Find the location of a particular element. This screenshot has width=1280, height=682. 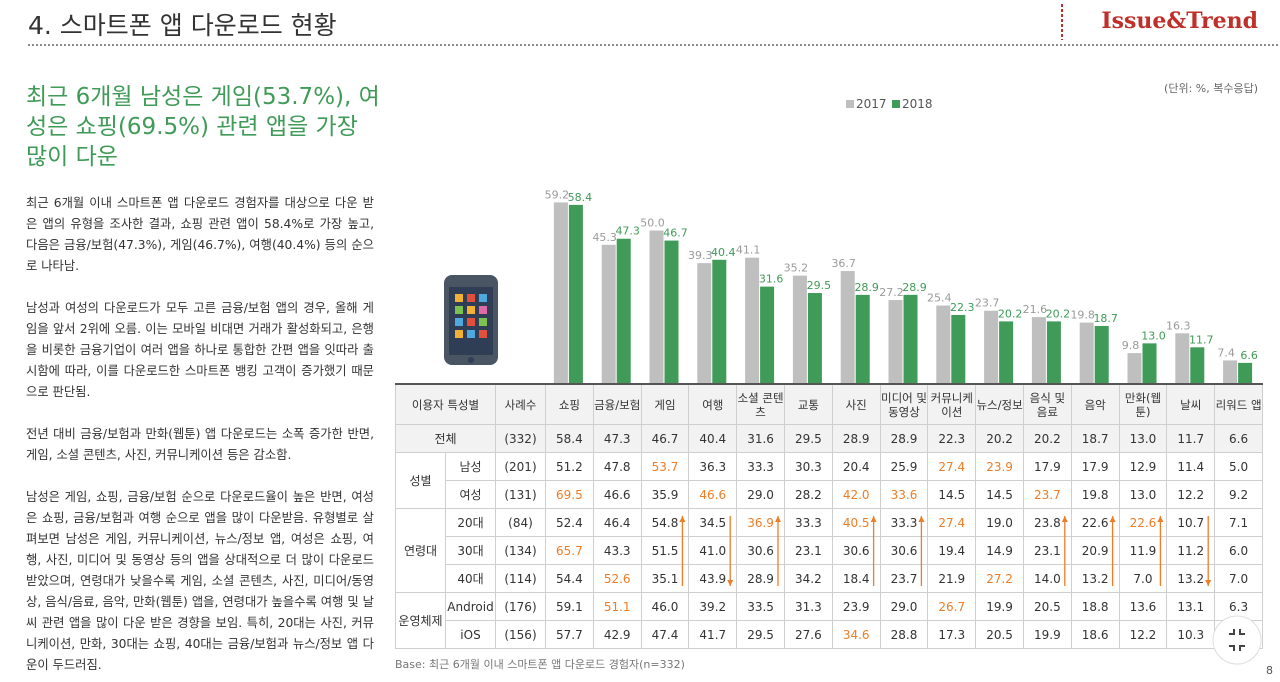

cell: 19.9 is located at coordinates (999, 606).